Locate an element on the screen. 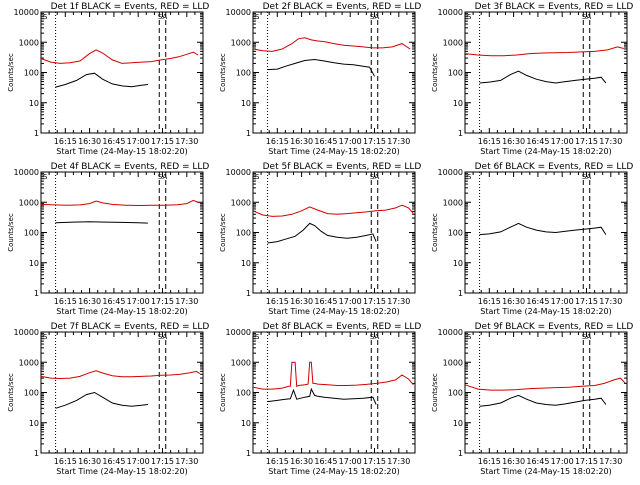 The height and width of the screenshot is (485, 640). panel-title: Det 1f BLACK = Events, RED = LLD is located at coordinates (130, 7).